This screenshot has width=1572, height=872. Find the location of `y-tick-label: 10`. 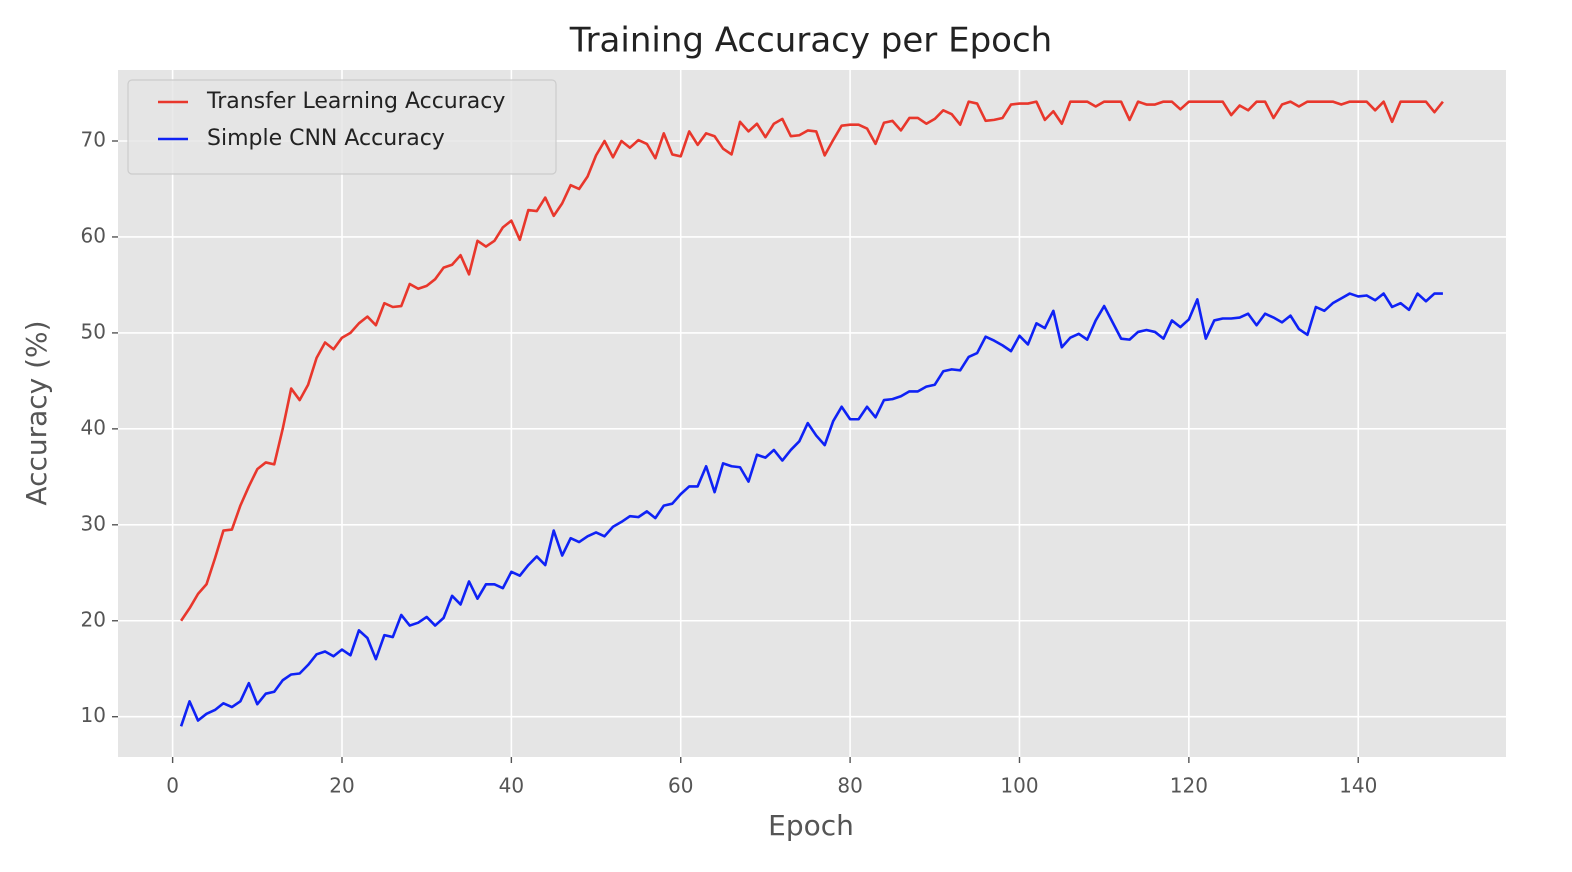

y-tick-label: 10 is located at coordinates (93, 715).